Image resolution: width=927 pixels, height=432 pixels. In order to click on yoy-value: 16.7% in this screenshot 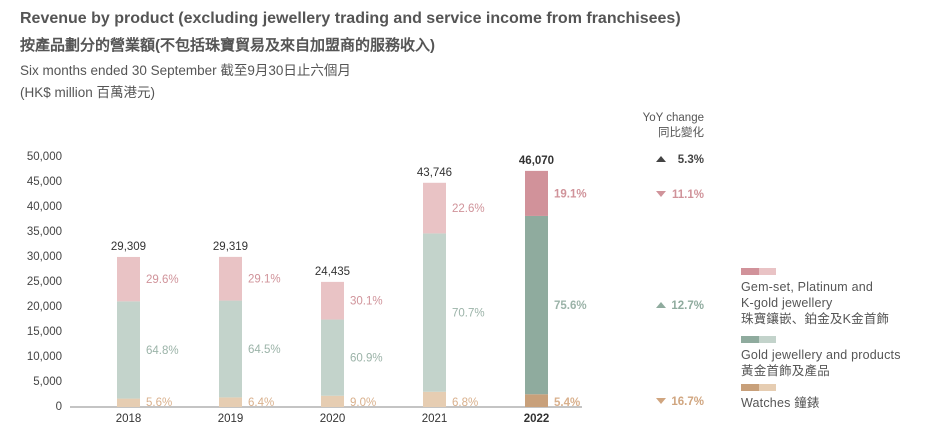, I will do `click(687, 402)`.